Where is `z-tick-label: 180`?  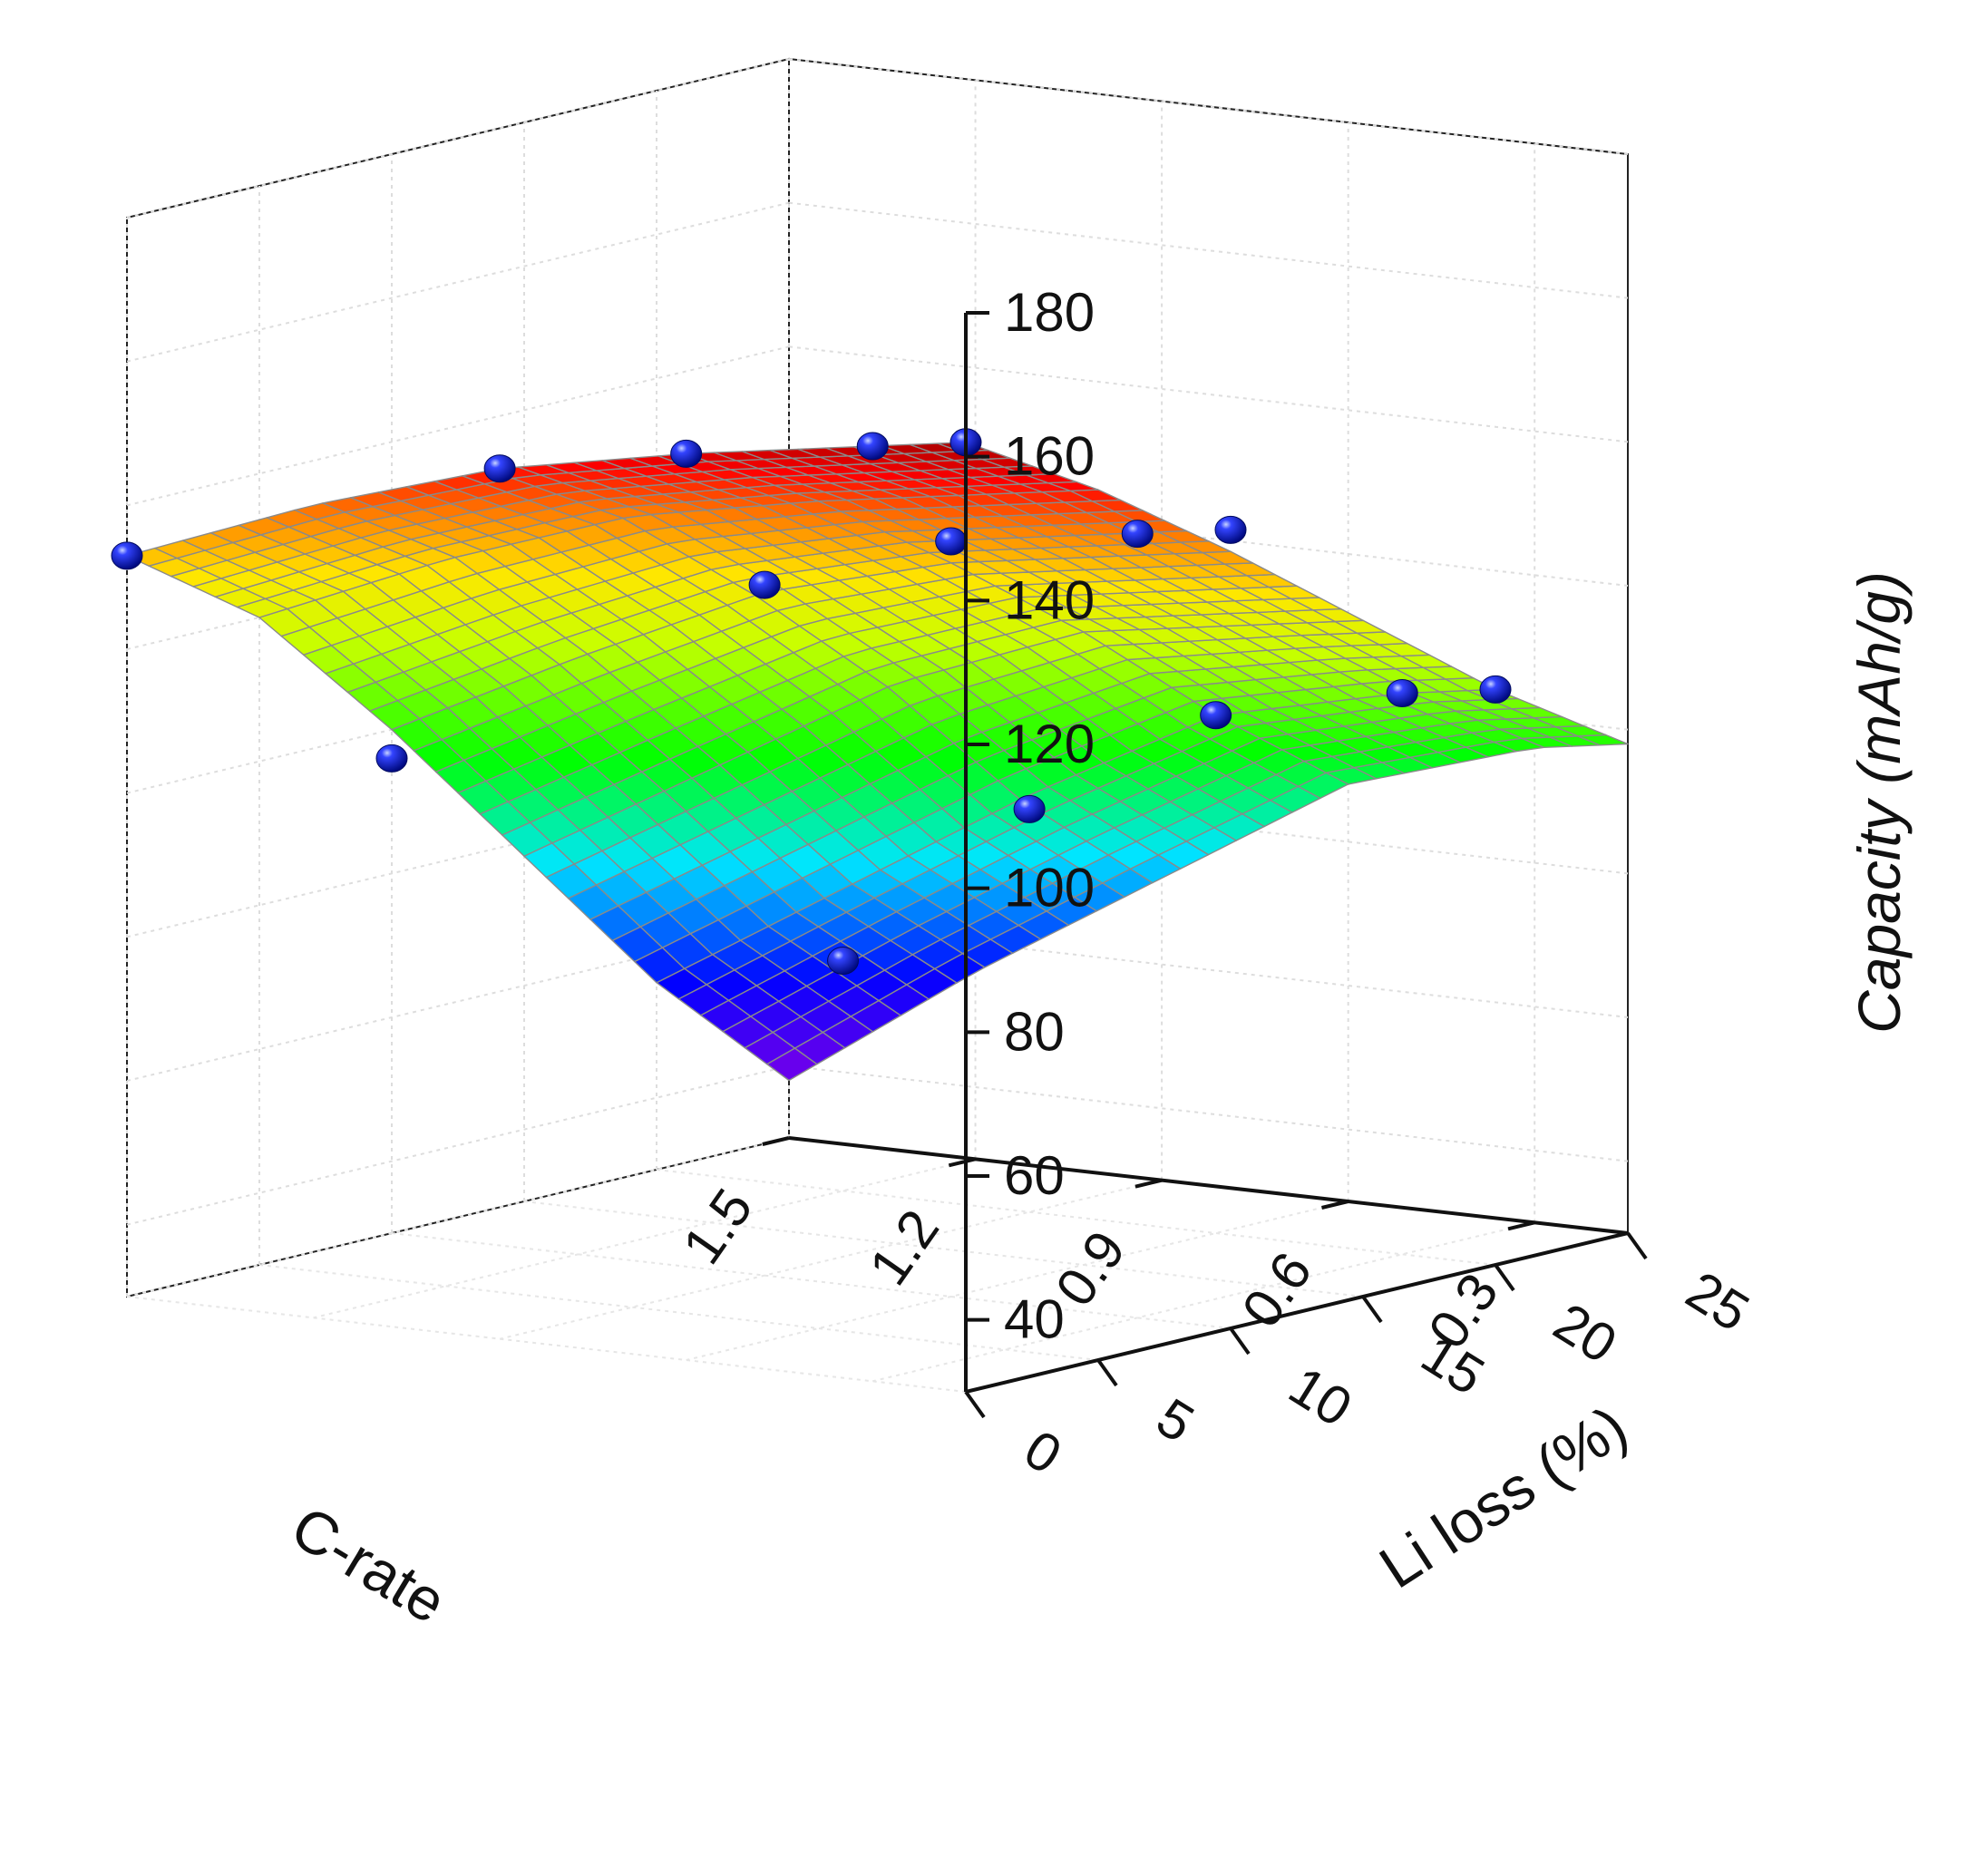
z-tick-label: 180 is located at coordinates (1049, 312).